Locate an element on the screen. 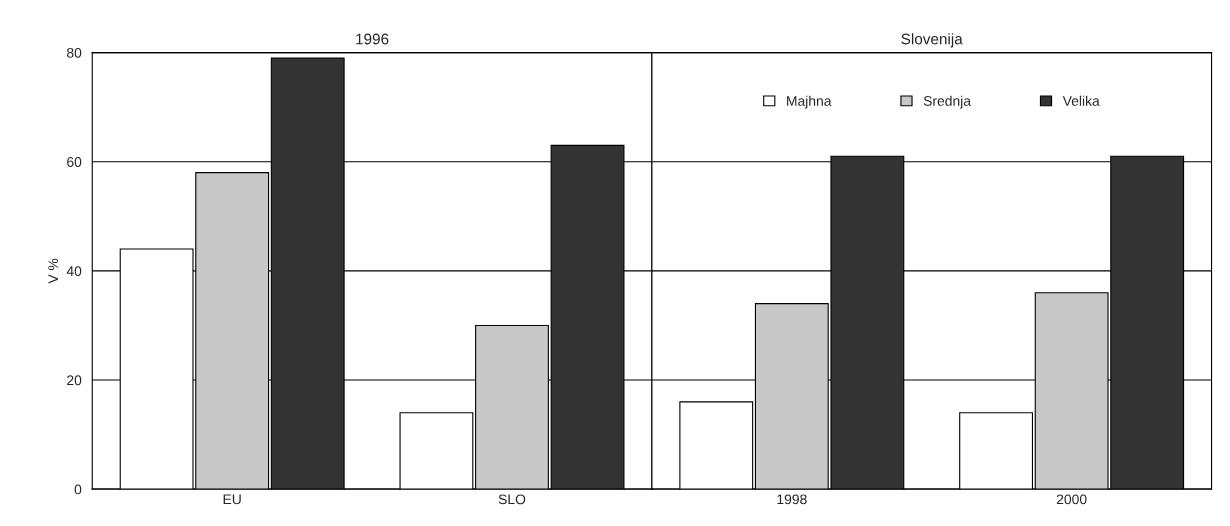  x-tick-label: 1998 is located at coordinates (792, 499).